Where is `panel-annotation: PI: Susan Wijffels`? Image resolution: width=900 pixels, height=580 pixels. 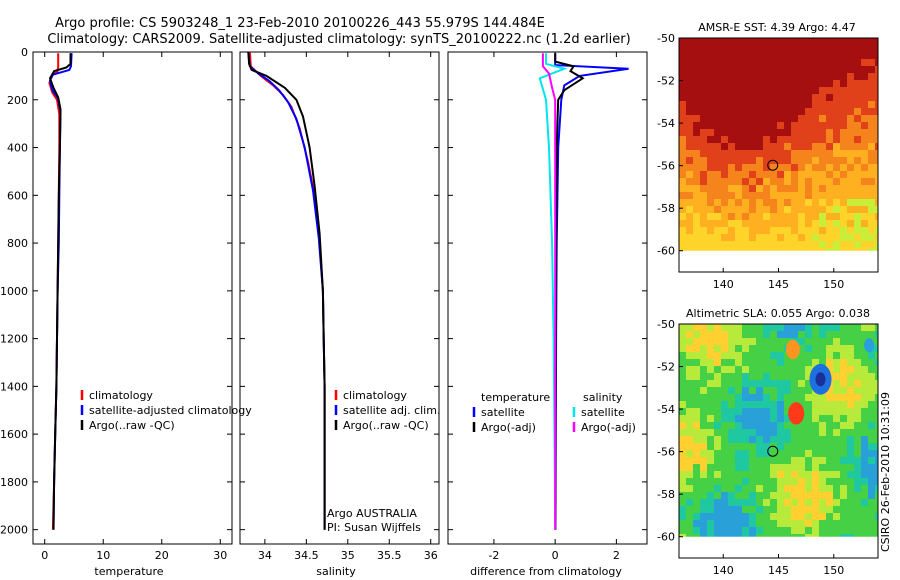
panel-annotation: PI: Susan Wijffels is located at coordinates (374, 527).